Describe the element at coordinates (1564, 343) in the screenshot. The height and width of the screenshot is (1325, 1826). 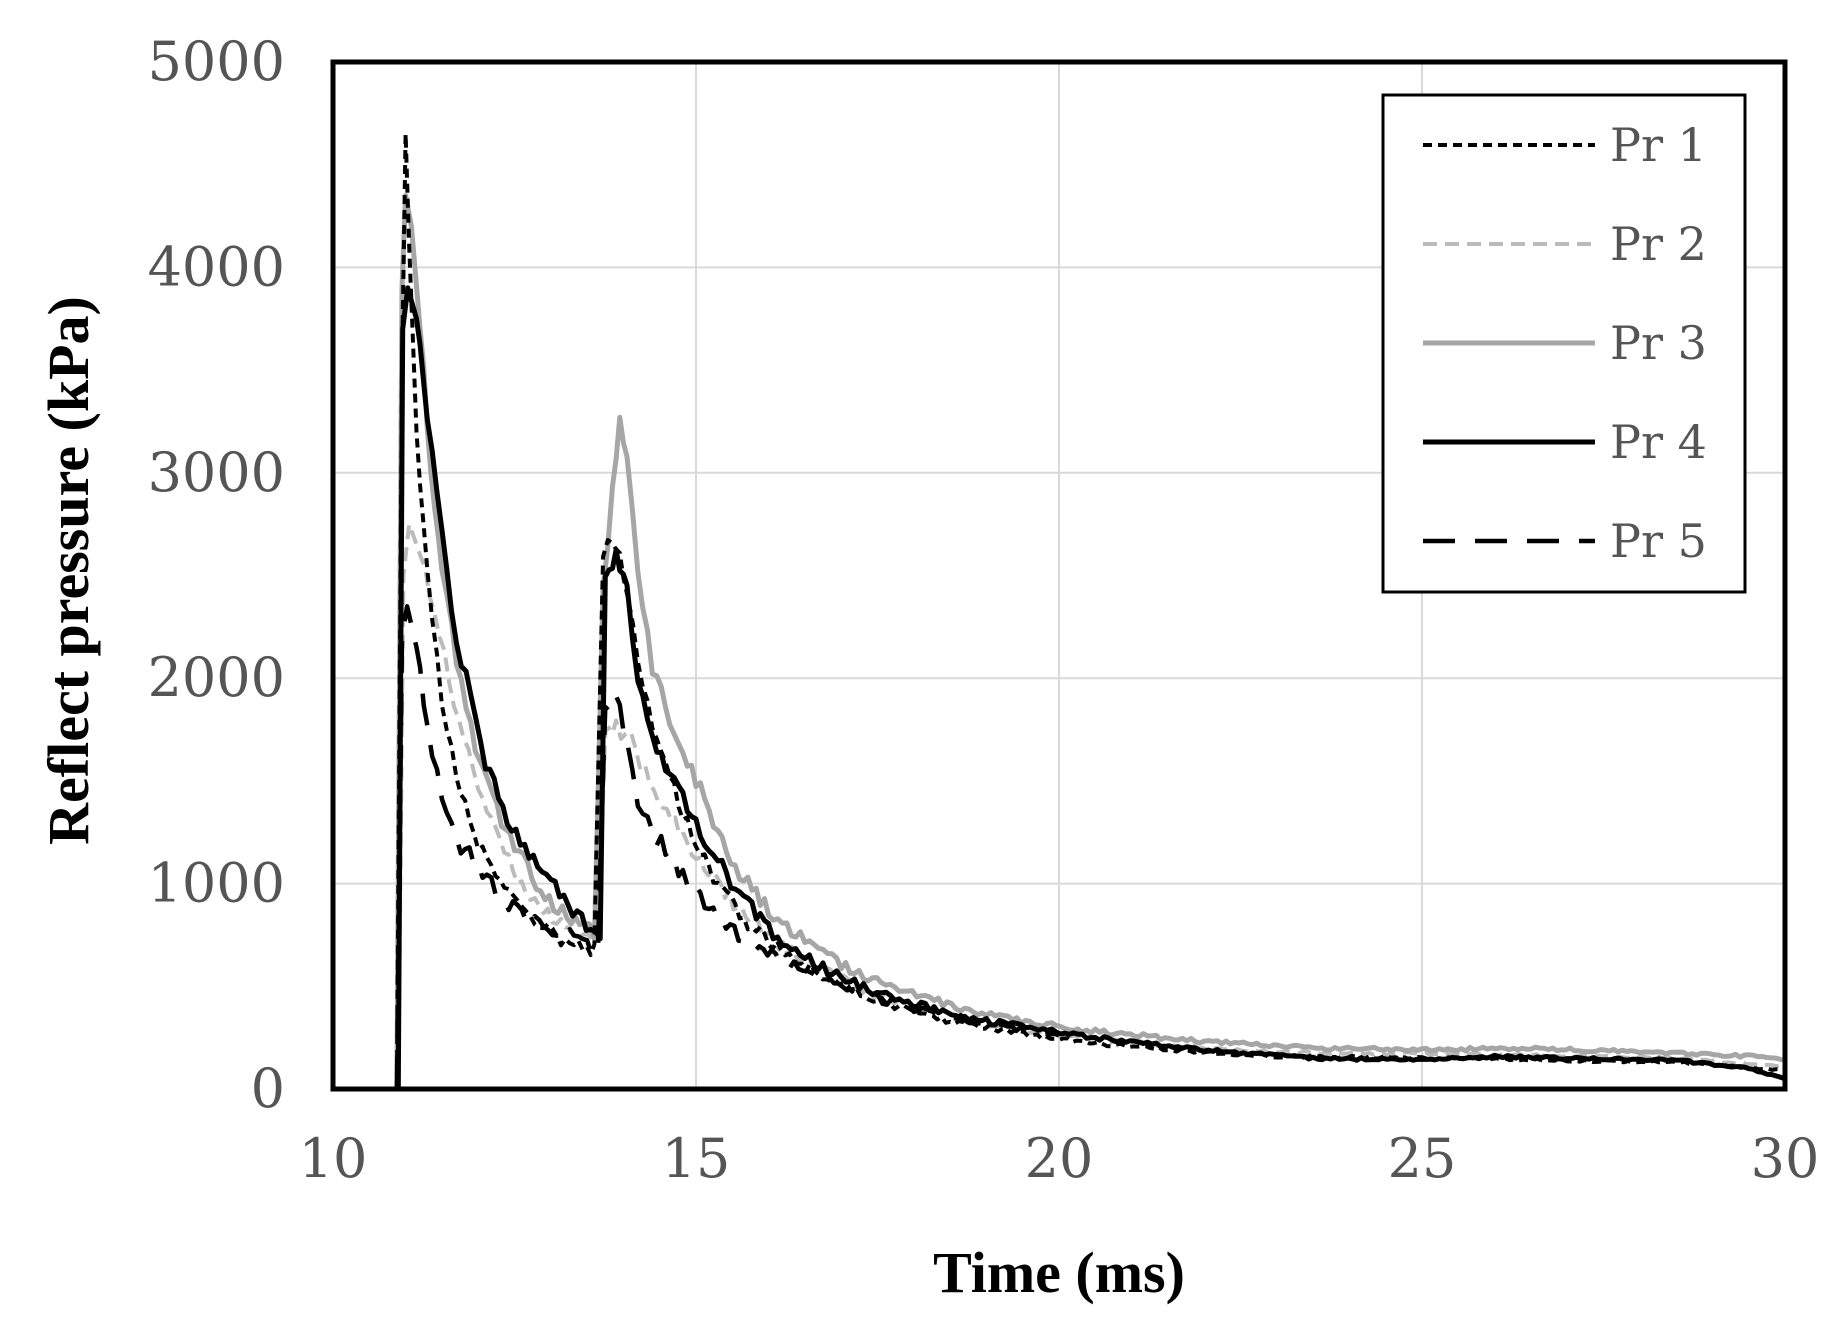
I see `legend: Pr 1 Pr 2 Pr 3 Pr 4 Pr 5` at that location.